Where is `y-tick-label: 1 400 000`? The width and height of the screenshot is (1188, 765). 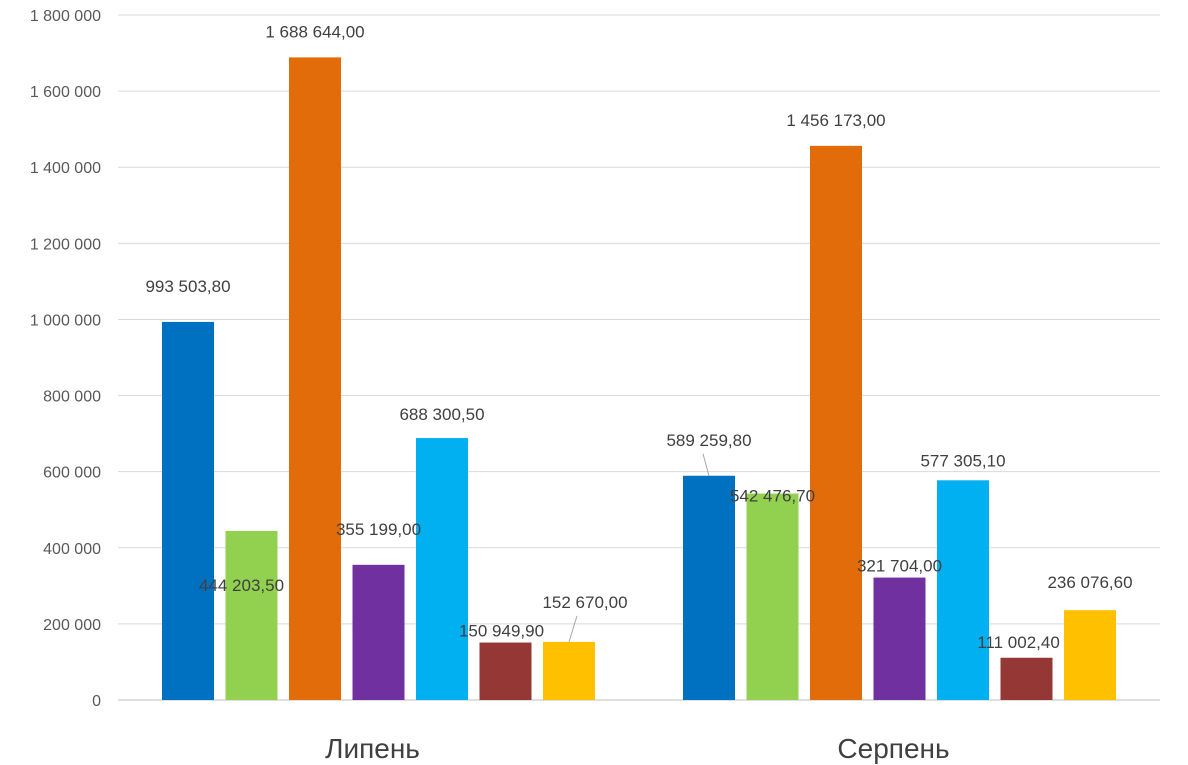 y-tick-label: 1 400 000 is located at coordinates (65, 168).